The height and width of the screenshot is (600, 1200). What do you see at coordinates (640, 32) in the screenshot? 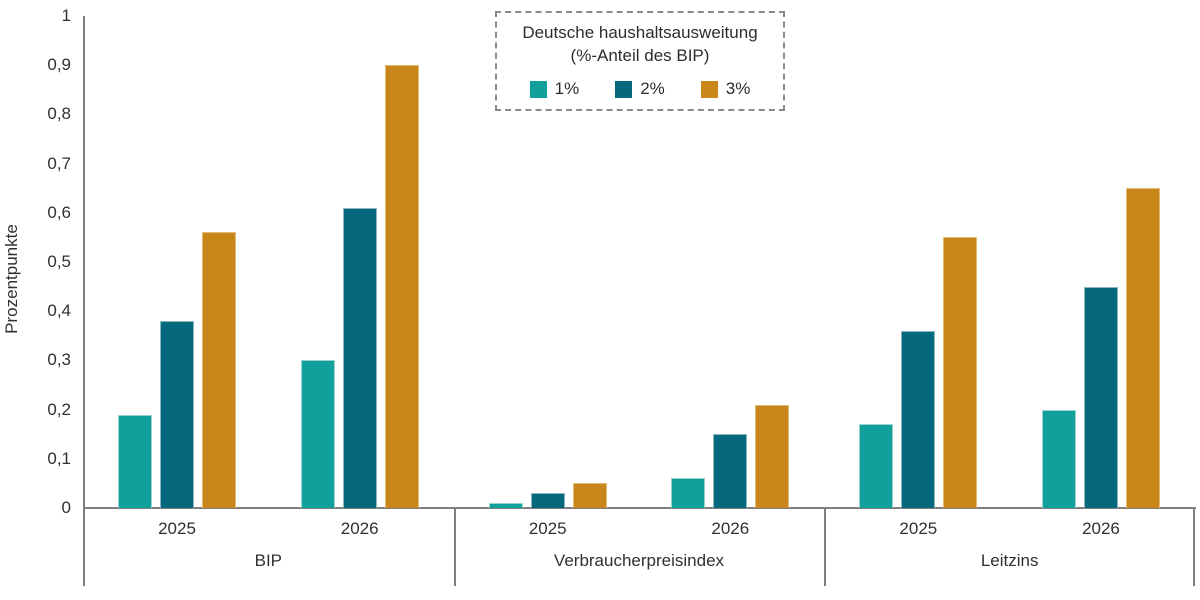
I see `legend-title-line1: Deutsche haushaltsausweitung` at bounding box center [640, 32].